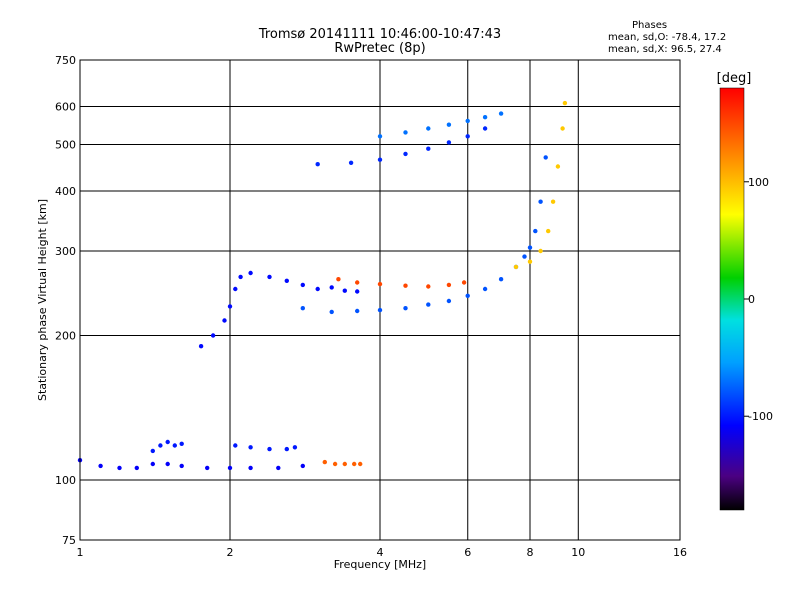 Image resolution: width=800 pixels, height=600 pixels. What do you see at coordinates (65, 480) in the screenshot?
I see `y-tick-label: 100` at bounding box center [65, 480].